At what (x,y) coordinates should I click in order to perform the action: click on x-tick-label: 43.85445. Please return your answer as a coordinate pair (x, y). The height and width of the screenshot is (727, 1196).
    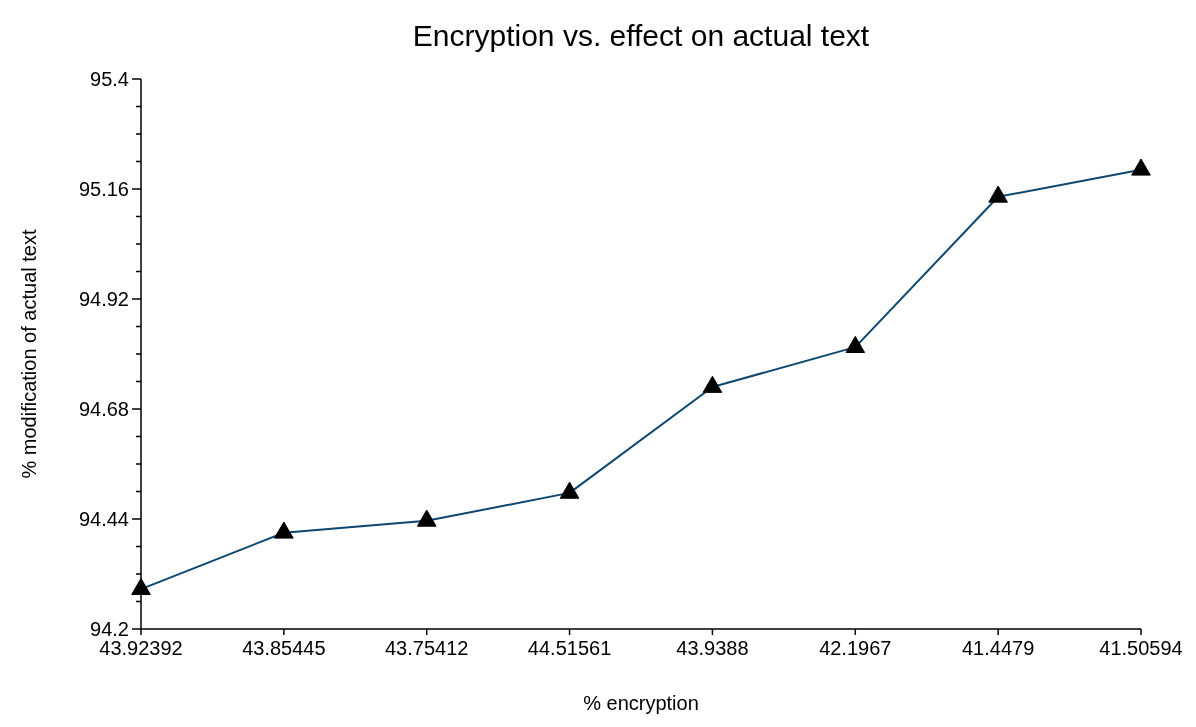
    Looking at the image, I should click on (284, 648).